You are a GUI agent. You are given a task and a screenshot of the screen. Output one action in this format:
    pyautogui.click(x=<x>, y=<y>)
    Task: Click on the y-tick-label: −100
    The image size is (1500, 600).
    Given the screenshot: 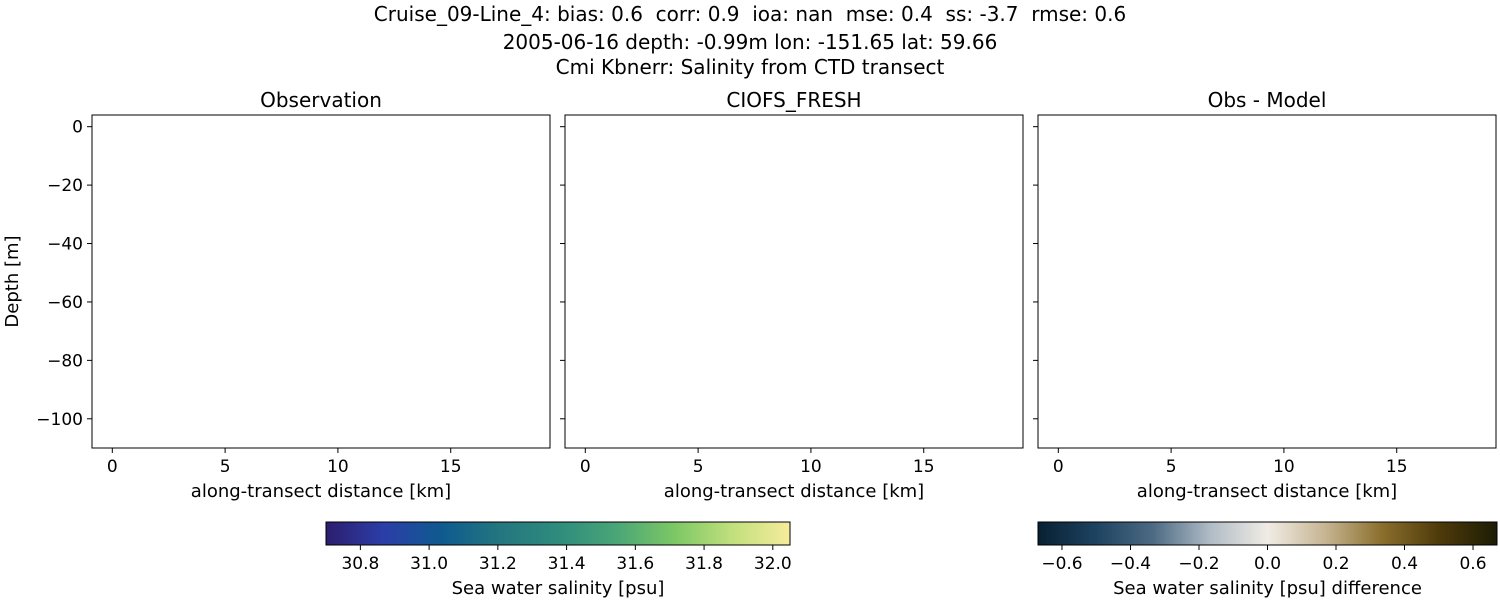 What is the action you would take?
    pyautogui.click(x=59, y=420)
    